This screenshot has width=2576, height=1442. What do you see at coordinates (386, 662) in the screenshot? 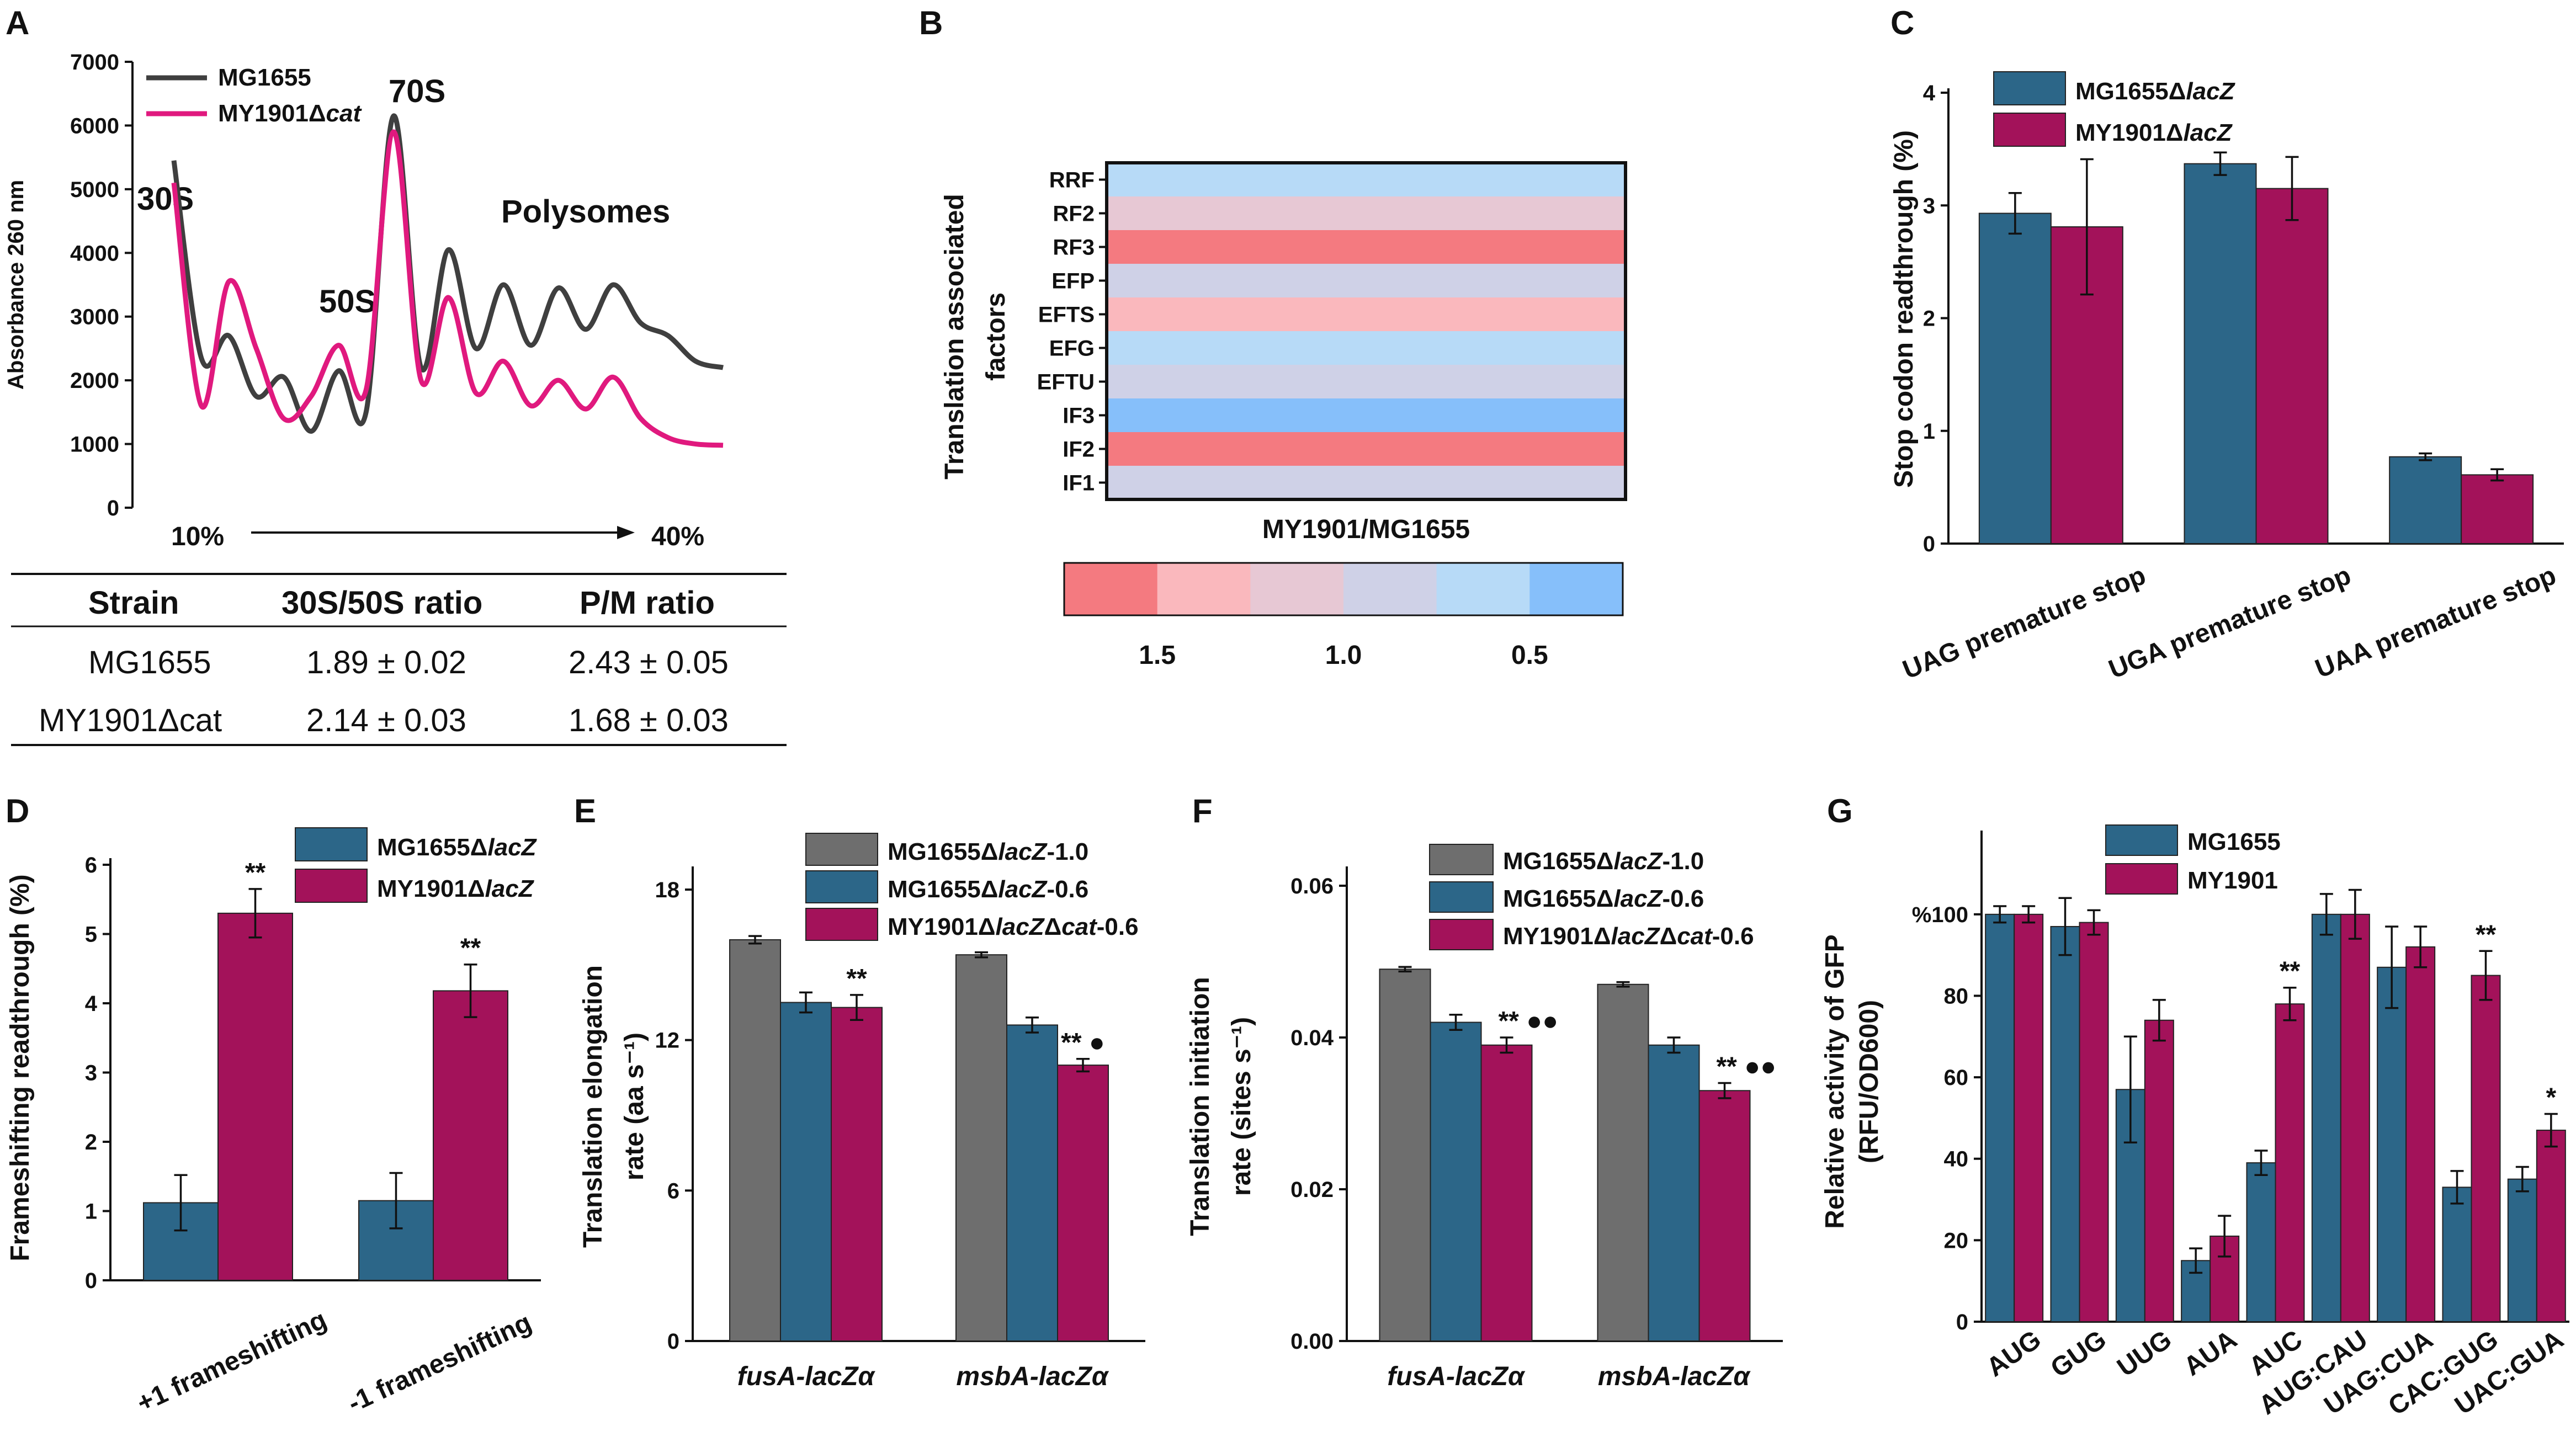
I see `table-row-1-30s-50s: 1.89 ± 0.02` at bounding box center [386, 662].